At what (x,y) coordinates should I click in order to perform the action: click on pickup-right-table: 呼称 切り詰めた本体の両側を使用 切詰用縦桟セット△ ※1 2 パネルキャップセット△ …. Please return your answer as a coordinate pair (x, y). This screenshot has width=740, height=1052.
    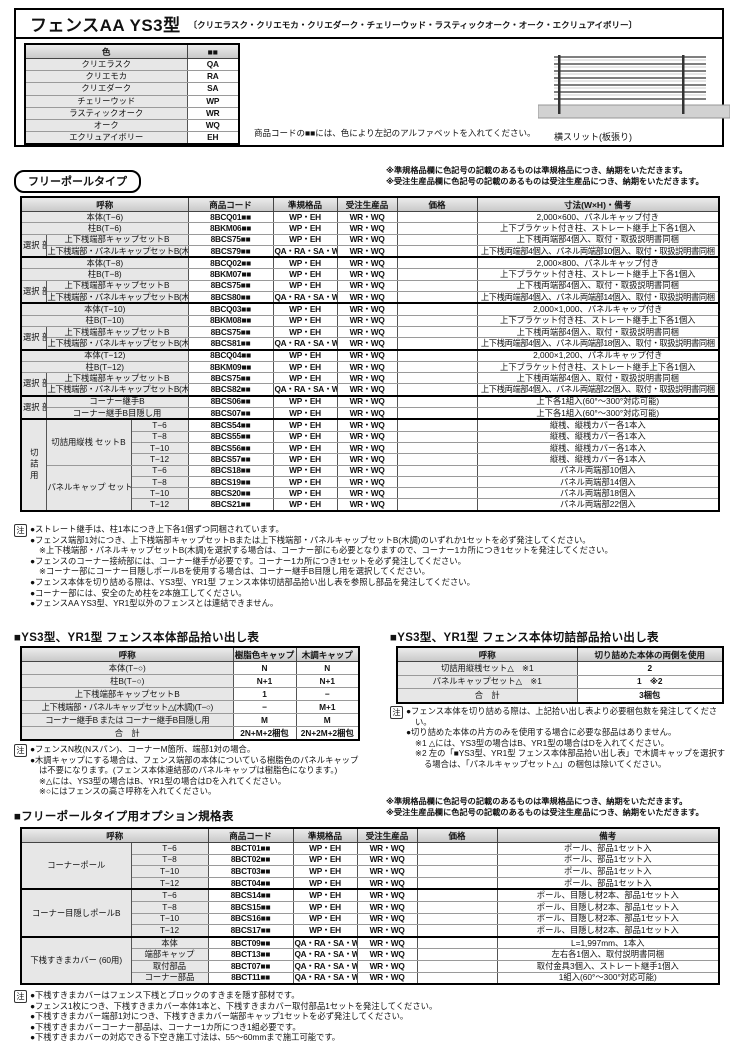
    Looking at the image, I should click on (560, 675).